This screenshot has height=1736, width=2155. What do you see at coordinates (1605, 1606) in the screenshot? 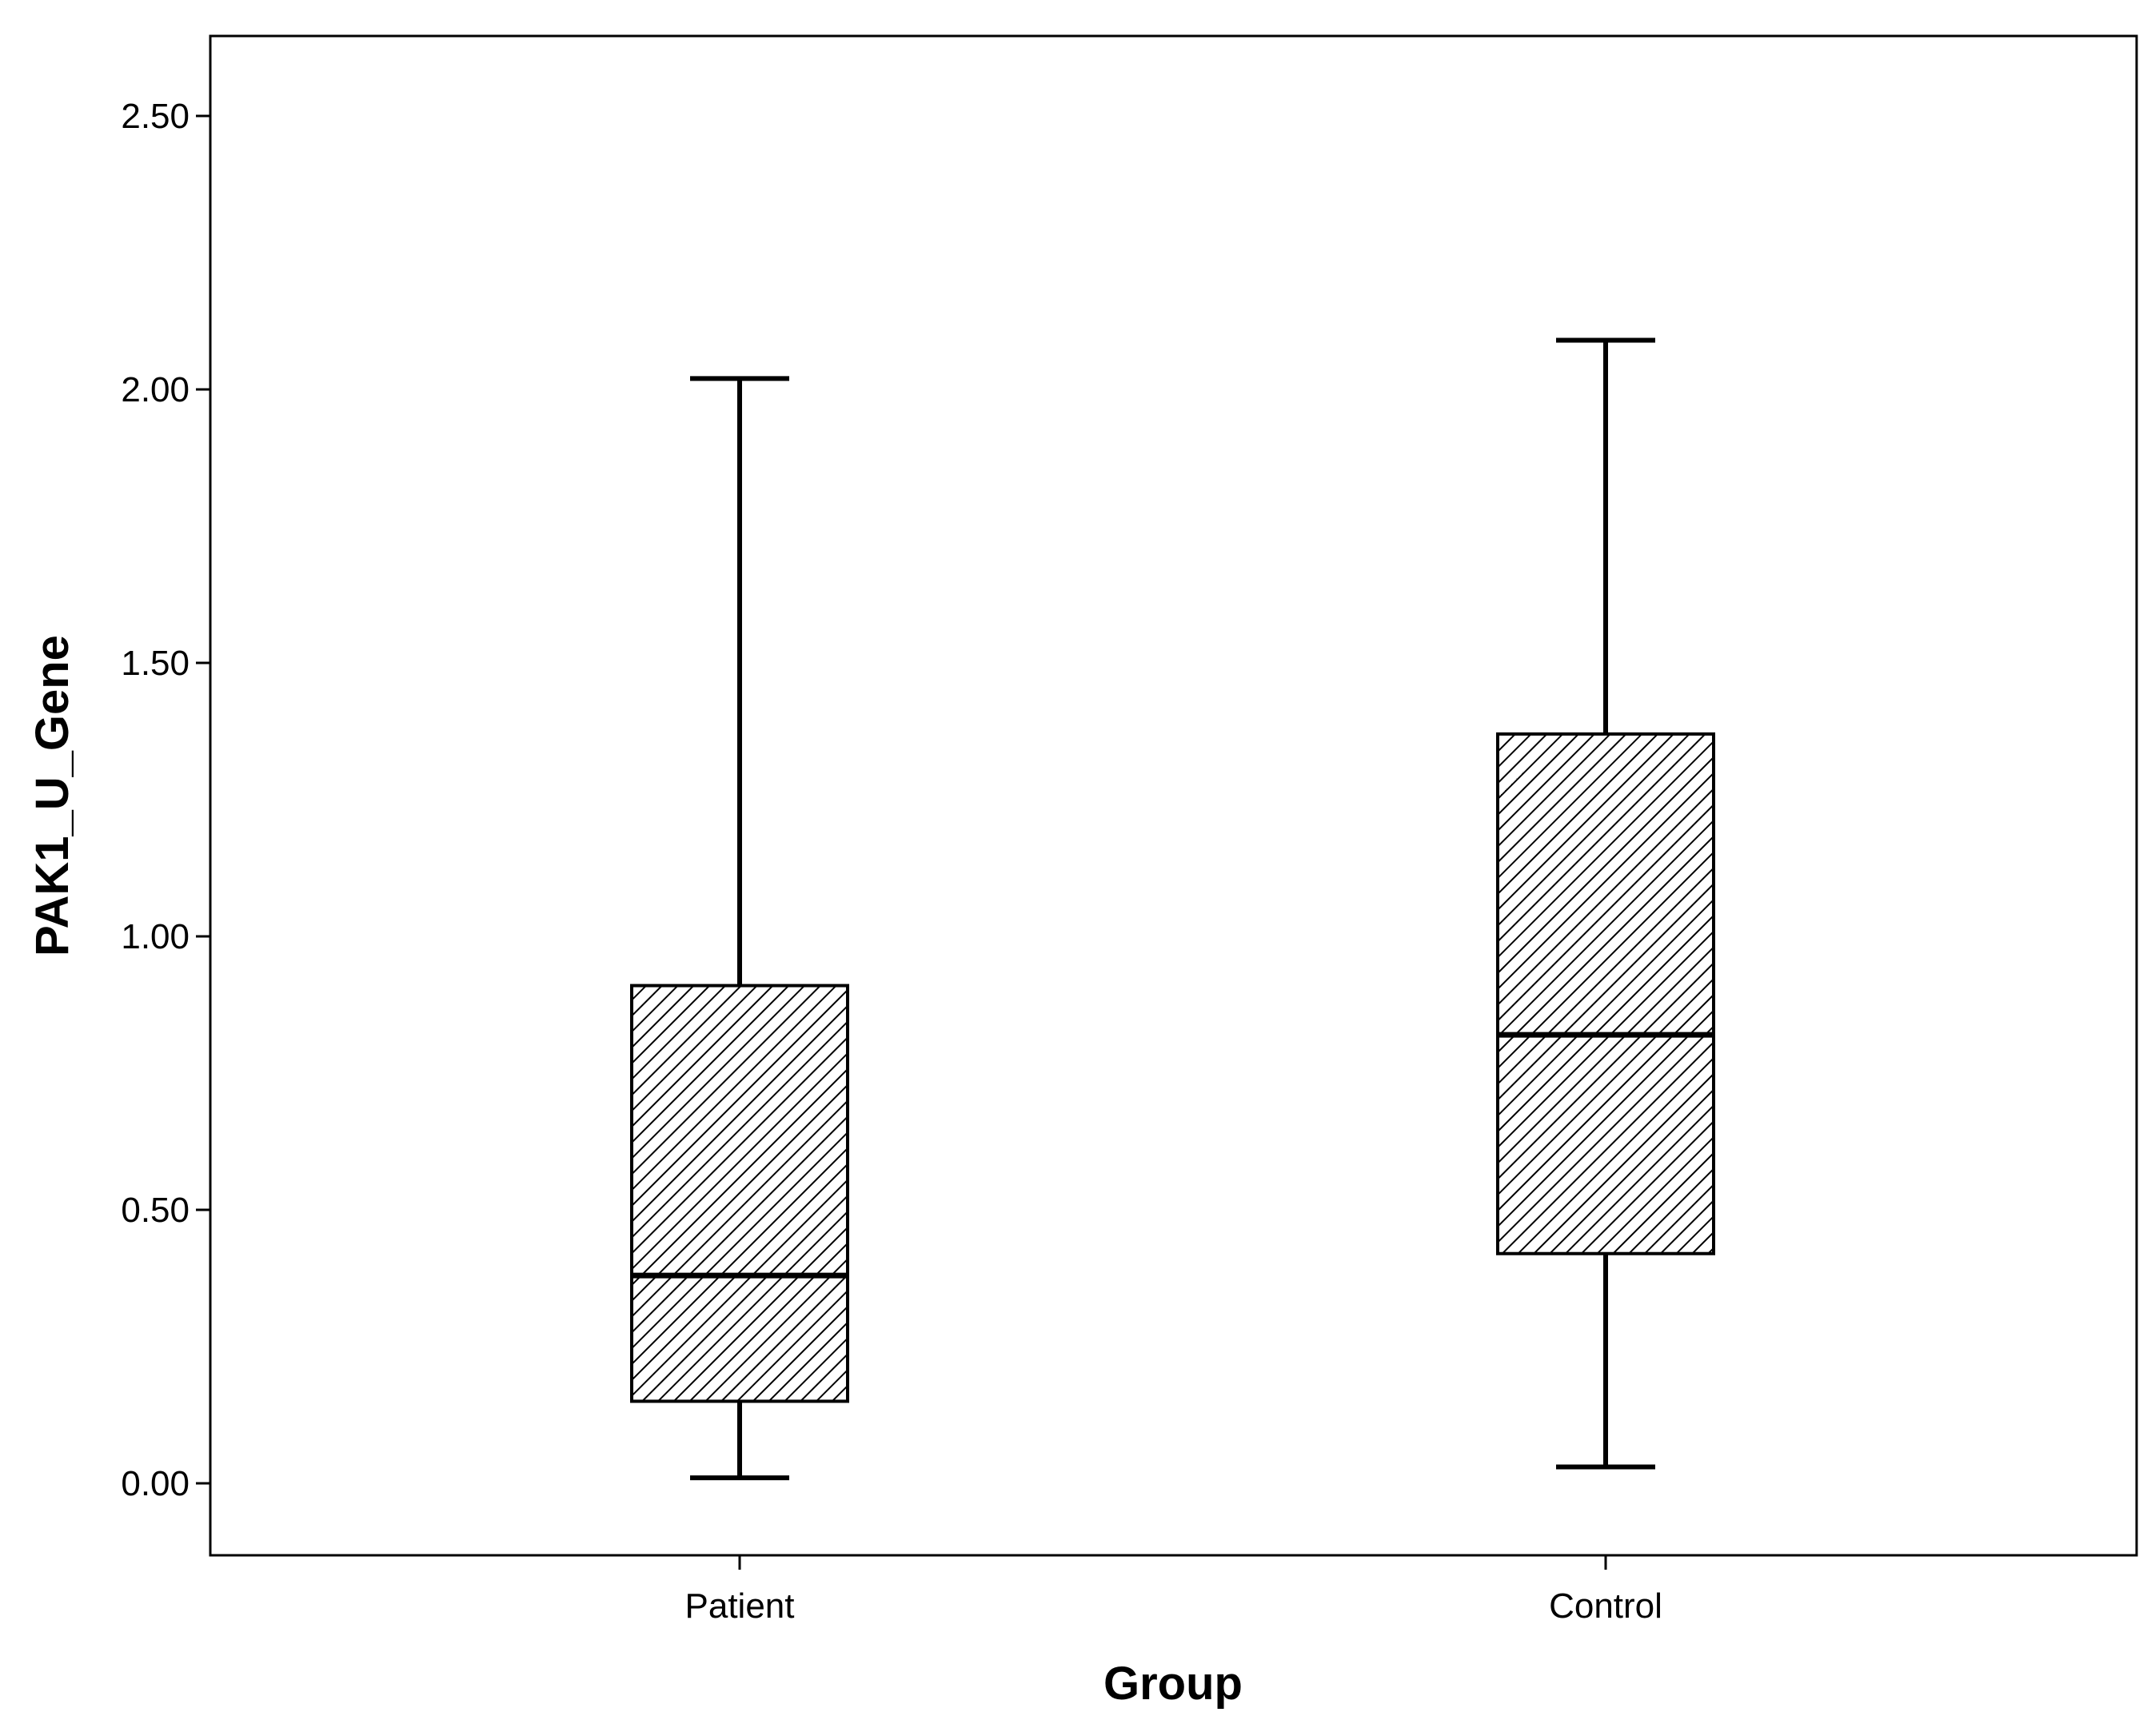
I see `x-tick-label: Control` at bounding box center [1605, 1606].